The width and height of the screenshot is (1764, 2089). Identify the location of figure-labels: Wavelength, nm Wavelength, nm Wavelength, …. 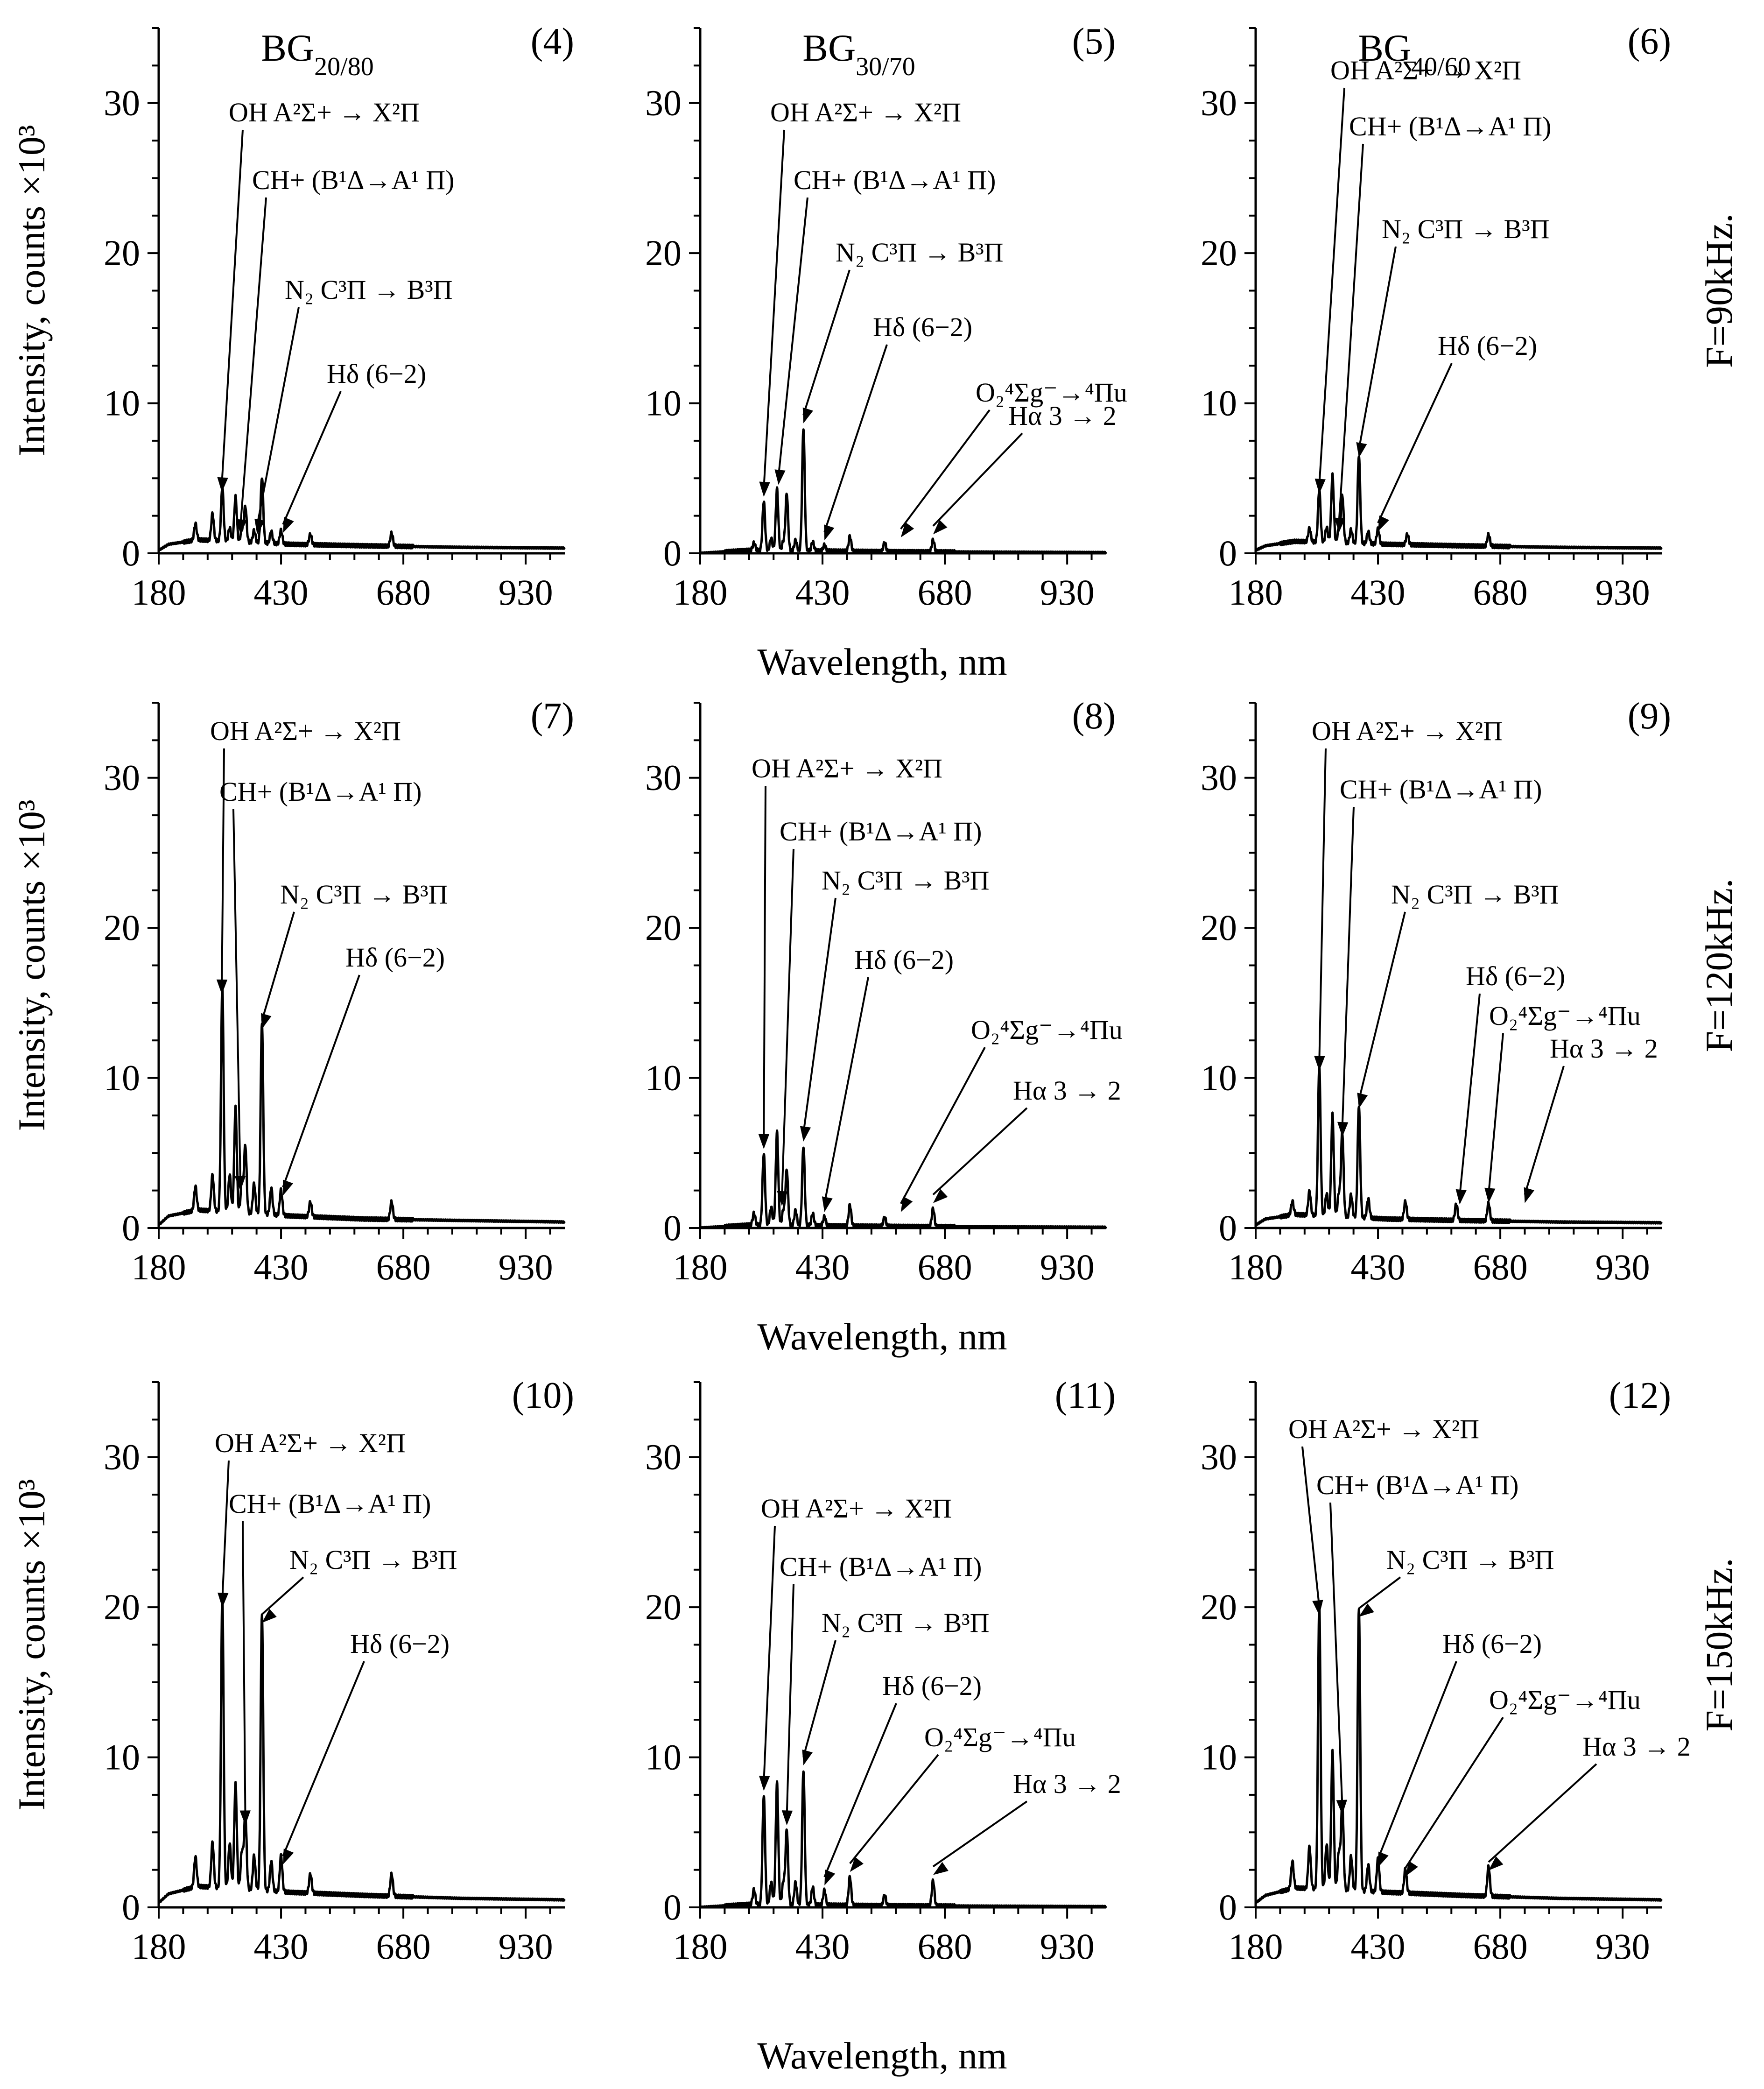
(882, 1359).